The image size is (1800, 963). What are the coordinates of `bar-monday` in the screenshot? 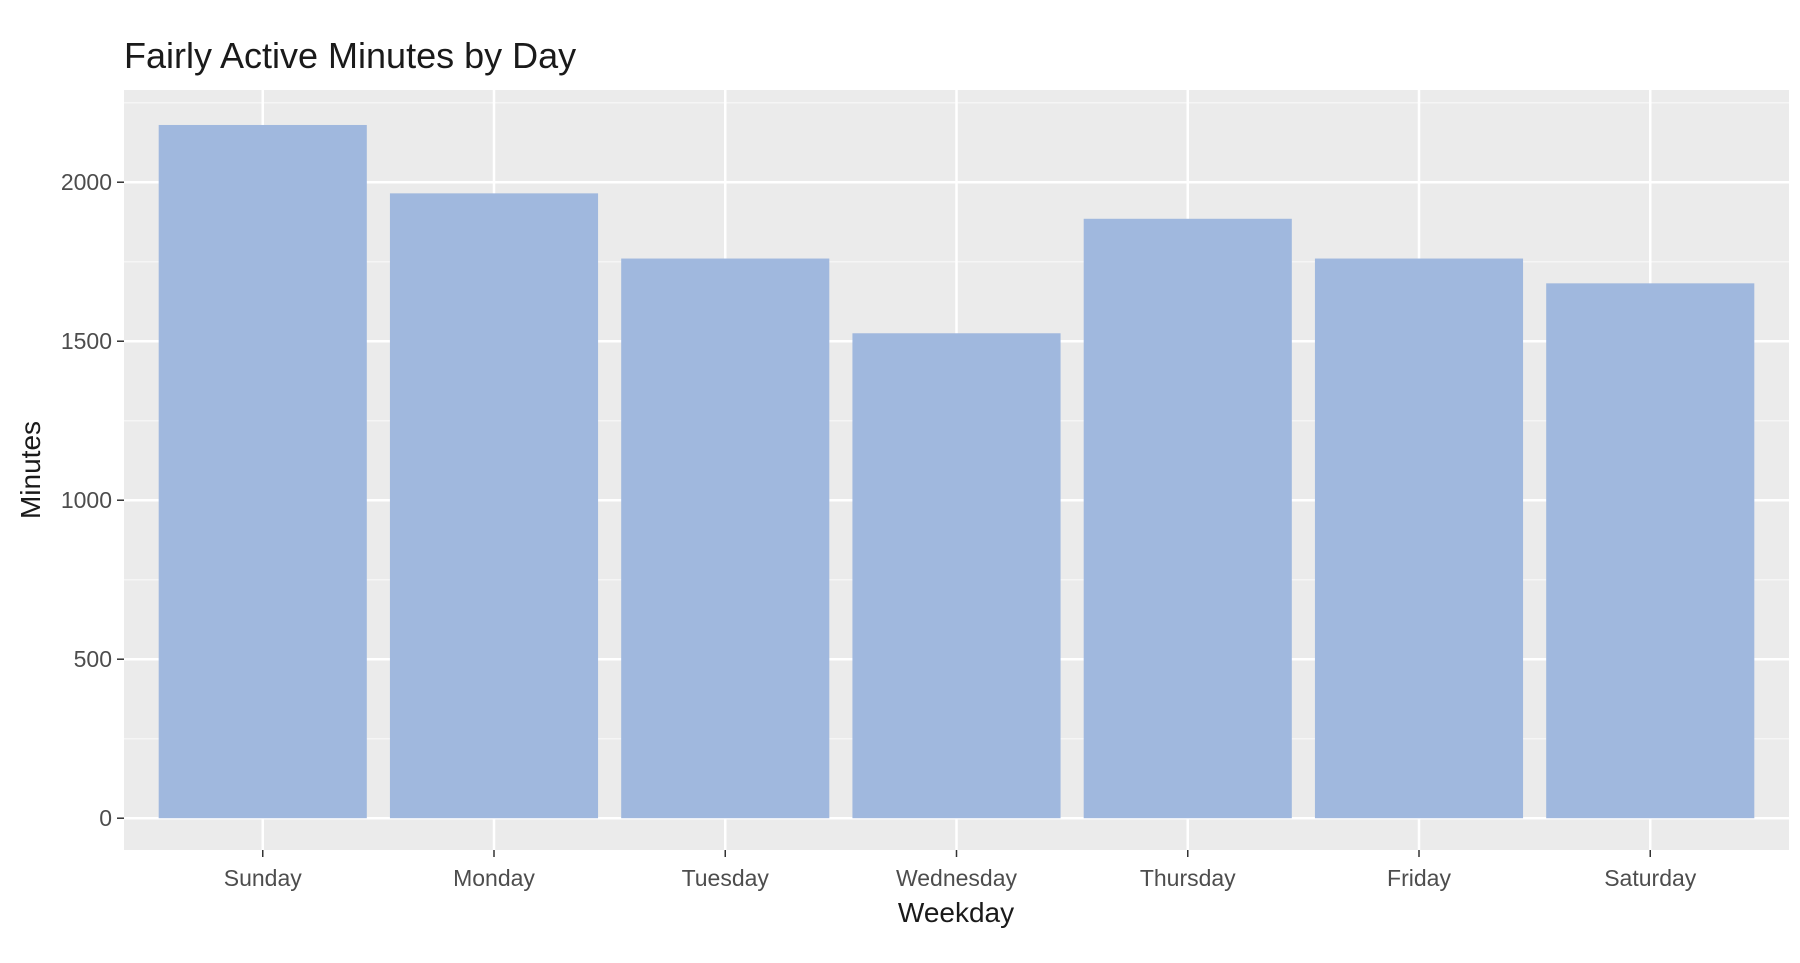 It's located at (494, 506).